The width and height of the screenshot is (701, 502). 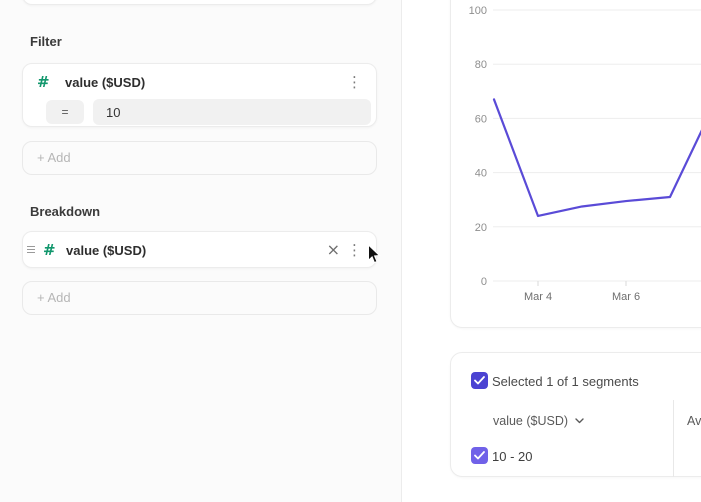 What do you see at coordinates (481, 65) in the screenshot?
I see `svg-text: 80` at bounding box center [481, 65].